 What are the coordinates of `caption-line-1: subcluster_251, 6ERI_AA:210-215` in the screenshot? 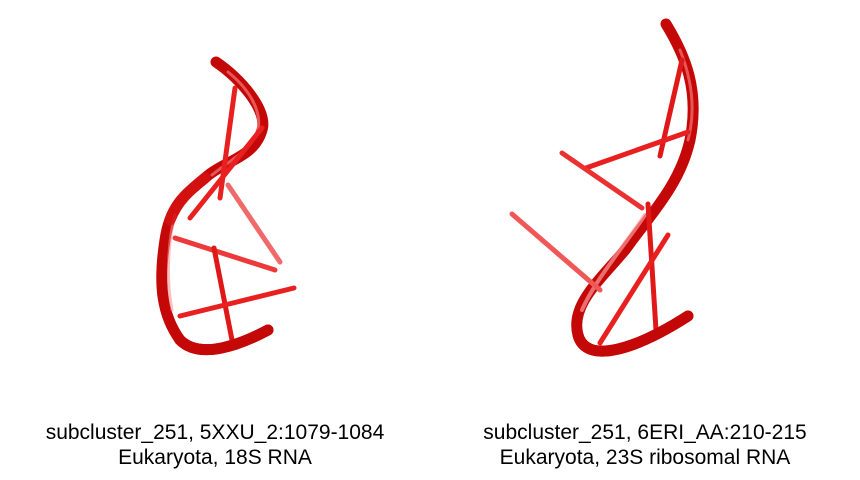 It's located at (645, 432).